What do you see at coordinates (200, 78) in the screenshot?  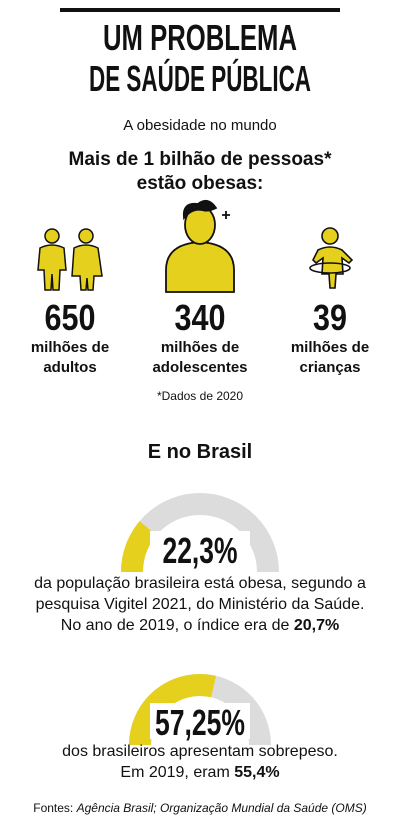 I see `title: DE SAÚDE PÚBLICA` at bounding box center [200, 78].